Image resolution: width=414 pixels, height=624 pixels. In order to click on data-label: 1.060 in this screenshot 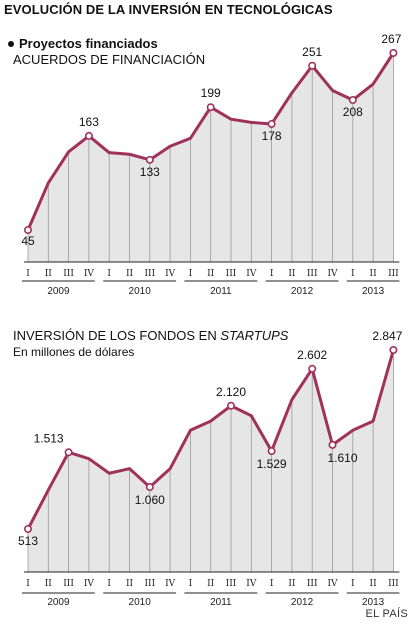, I will do `click(150, 500)`.